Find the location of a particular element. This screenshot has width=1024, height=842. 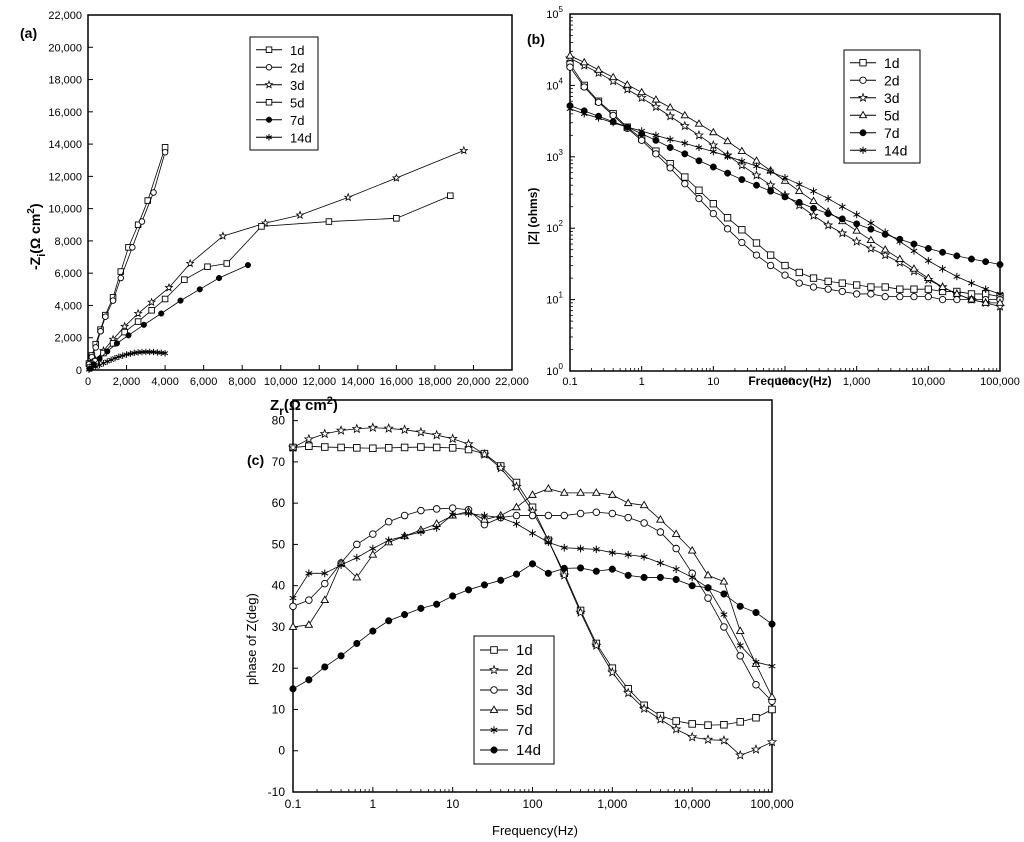

x-tick-label: 2,000 is located at coordinates (127, 382).